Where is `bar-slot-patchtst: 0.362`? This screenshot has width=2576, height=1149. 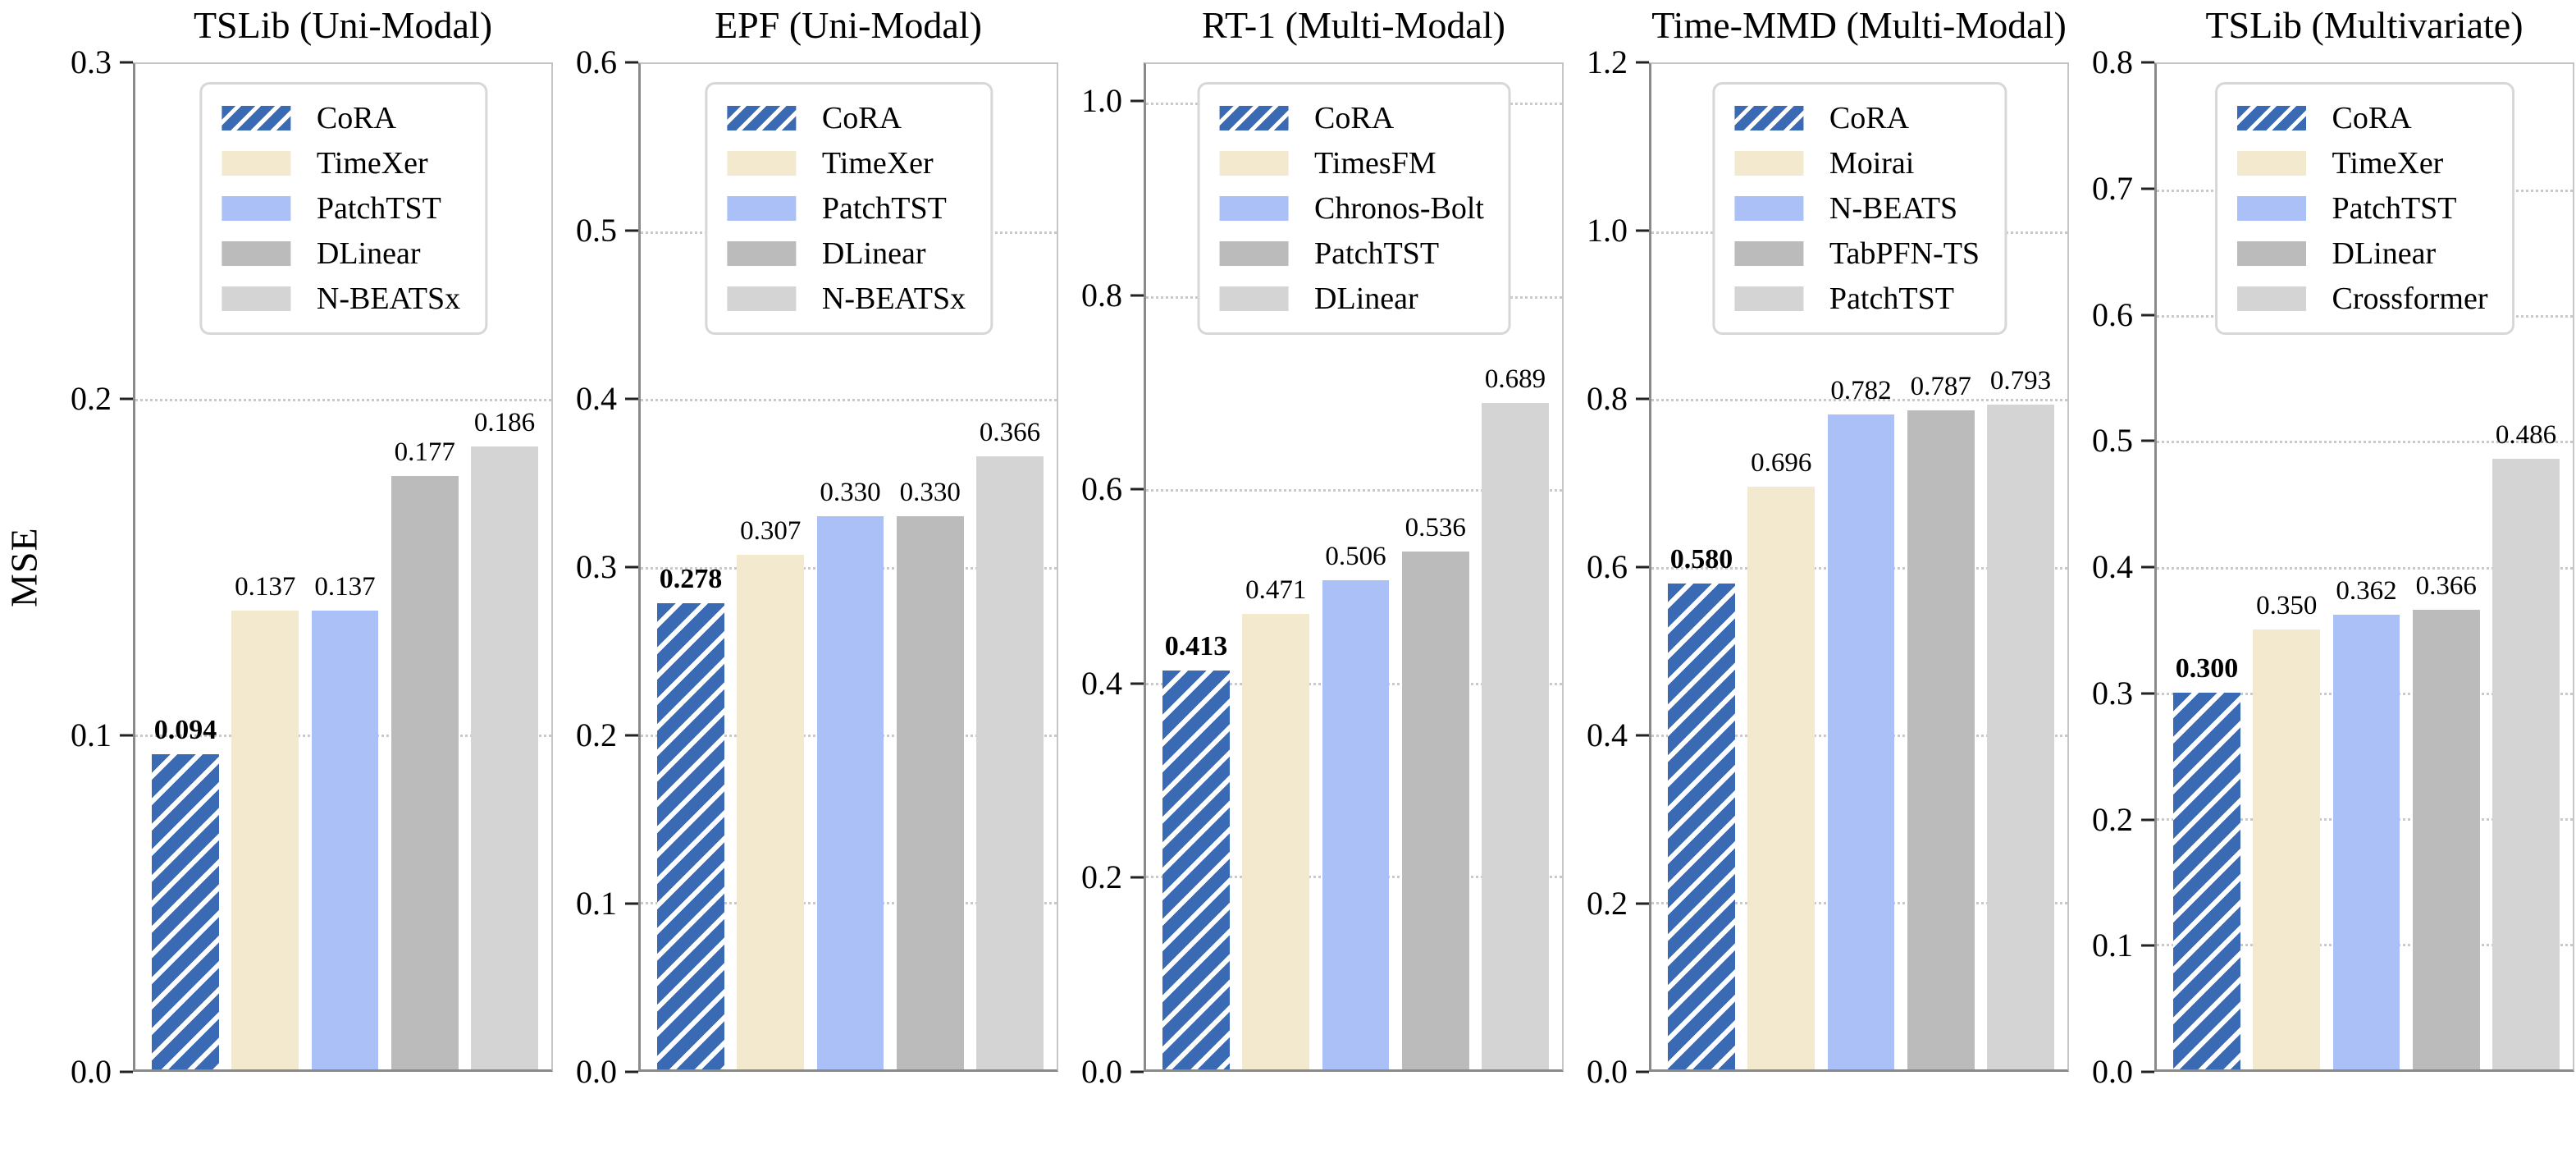
bar-slot-patchtst: 0.362 is located at coordinates (2366, 566).